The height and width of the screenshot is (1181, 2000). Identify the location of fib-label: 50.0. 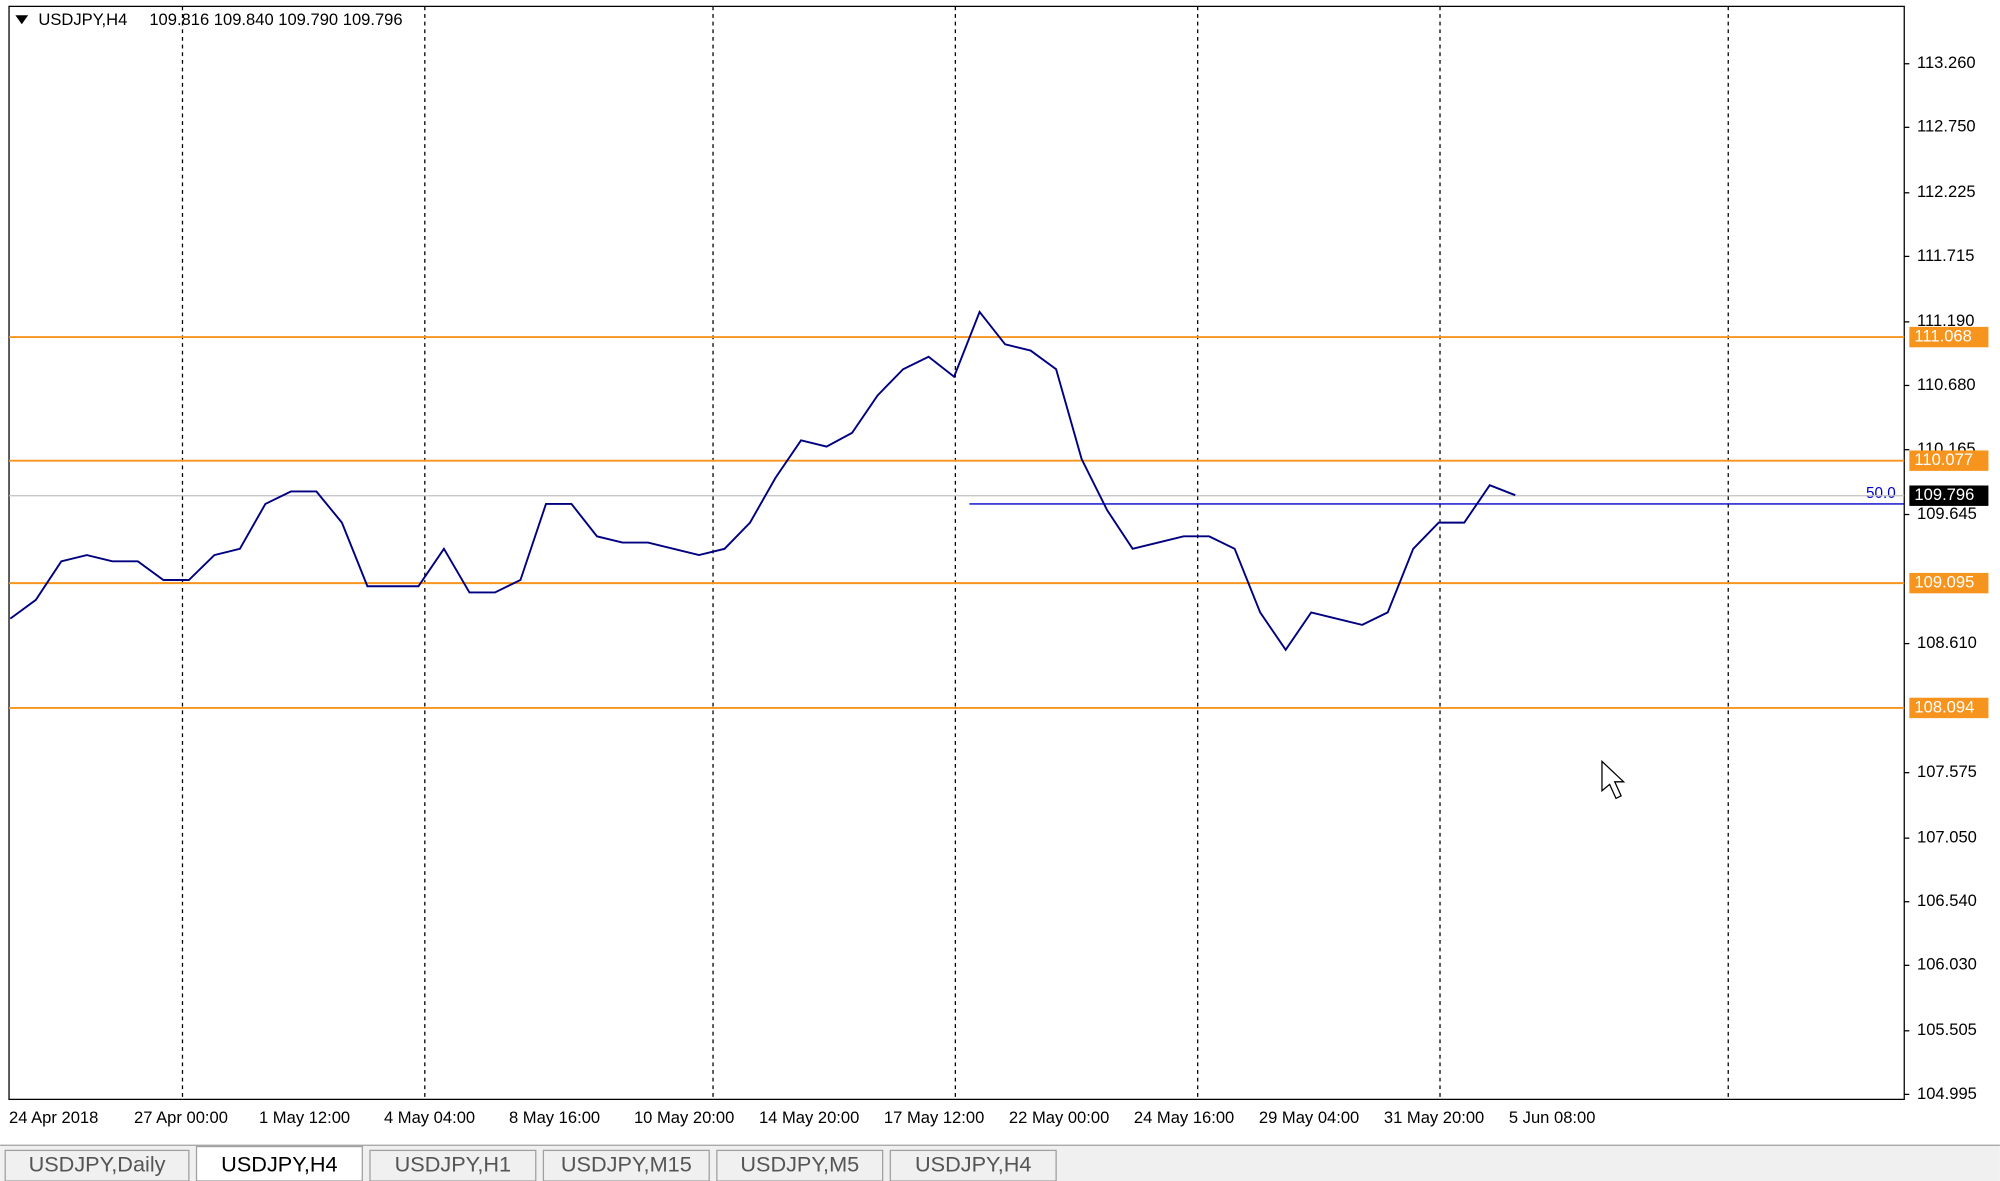
(1881, 493).